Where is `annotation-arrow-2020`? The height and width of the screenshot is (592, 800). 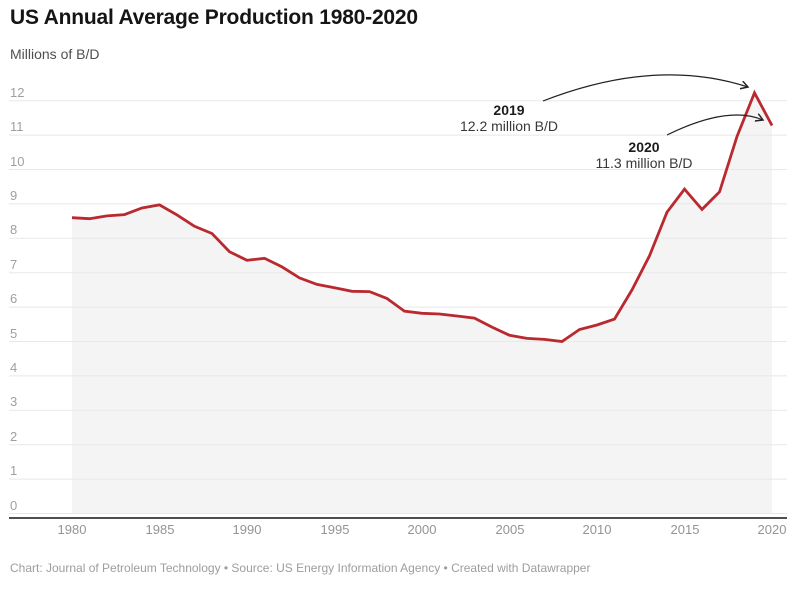 annotation-arrow-2020 is located at coordinates (714, 125).